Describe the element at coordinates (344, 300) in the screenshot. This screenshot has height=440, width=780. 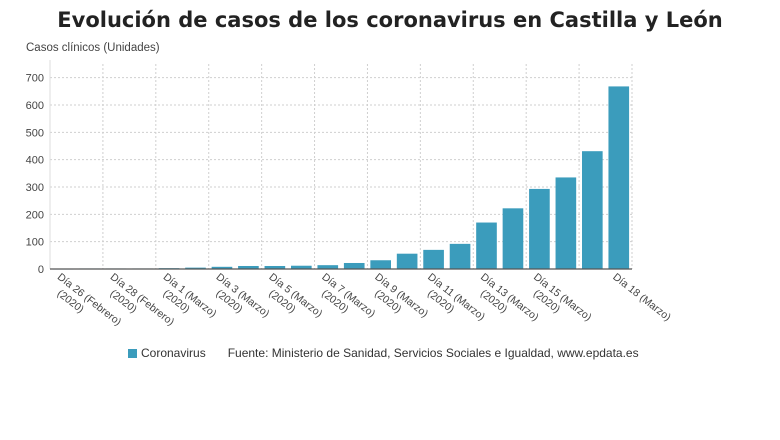
I see `x-tick-label: Día 7 (Marzo)(2020)` at that location.